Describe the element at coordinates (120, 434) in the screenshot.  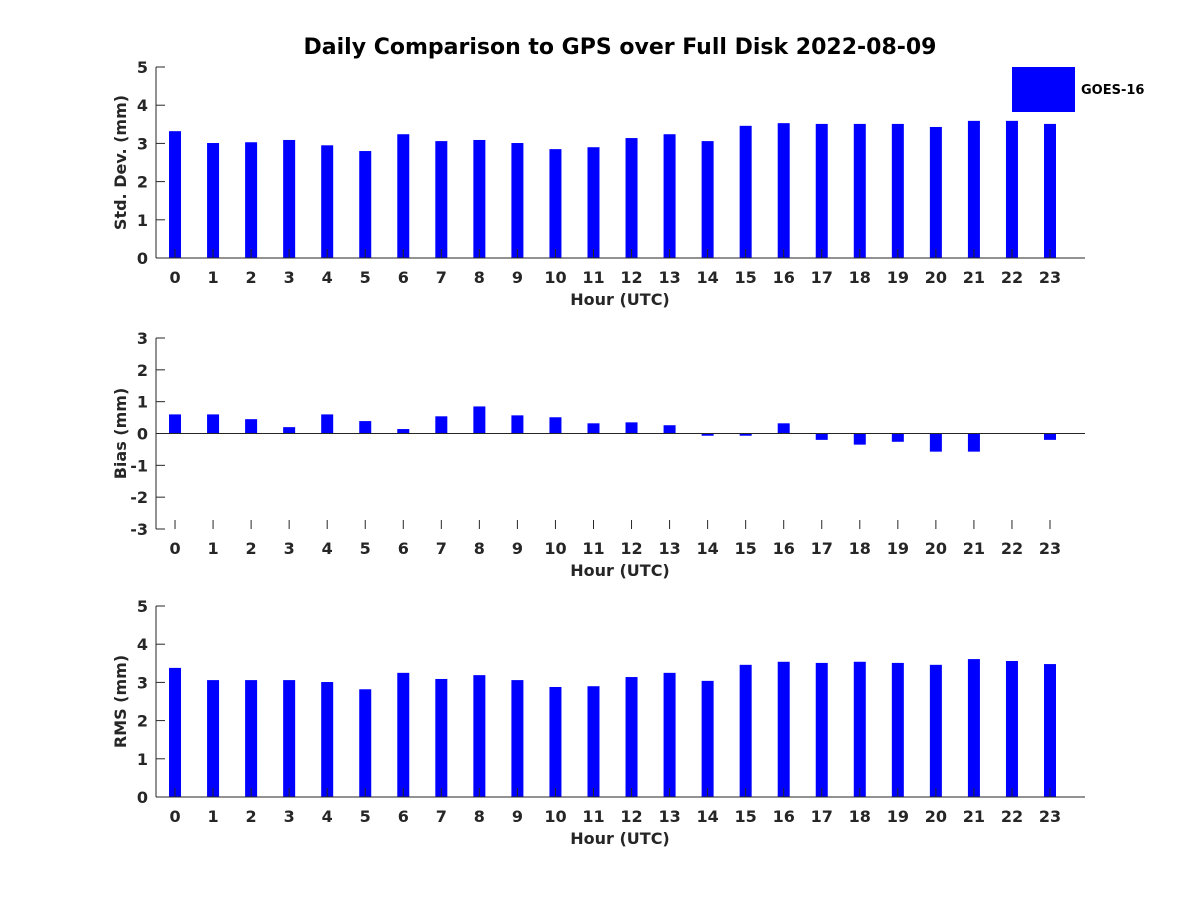
I see `y-axis-label: Bias (mm)` at that location.